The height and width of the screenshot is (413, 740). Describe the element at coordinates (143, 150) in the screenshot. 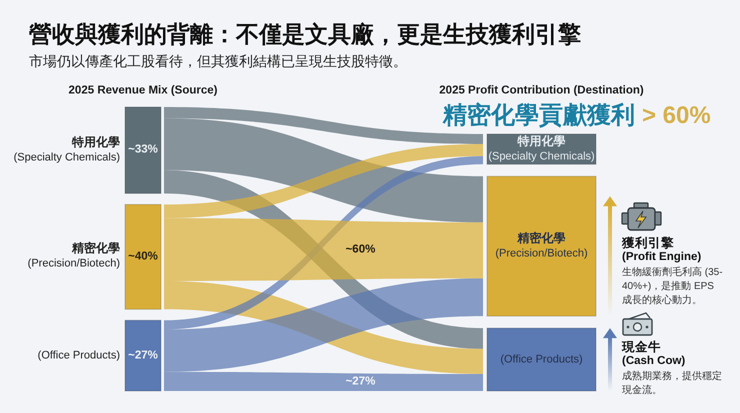

I see `value-label: ~33%` at that location.